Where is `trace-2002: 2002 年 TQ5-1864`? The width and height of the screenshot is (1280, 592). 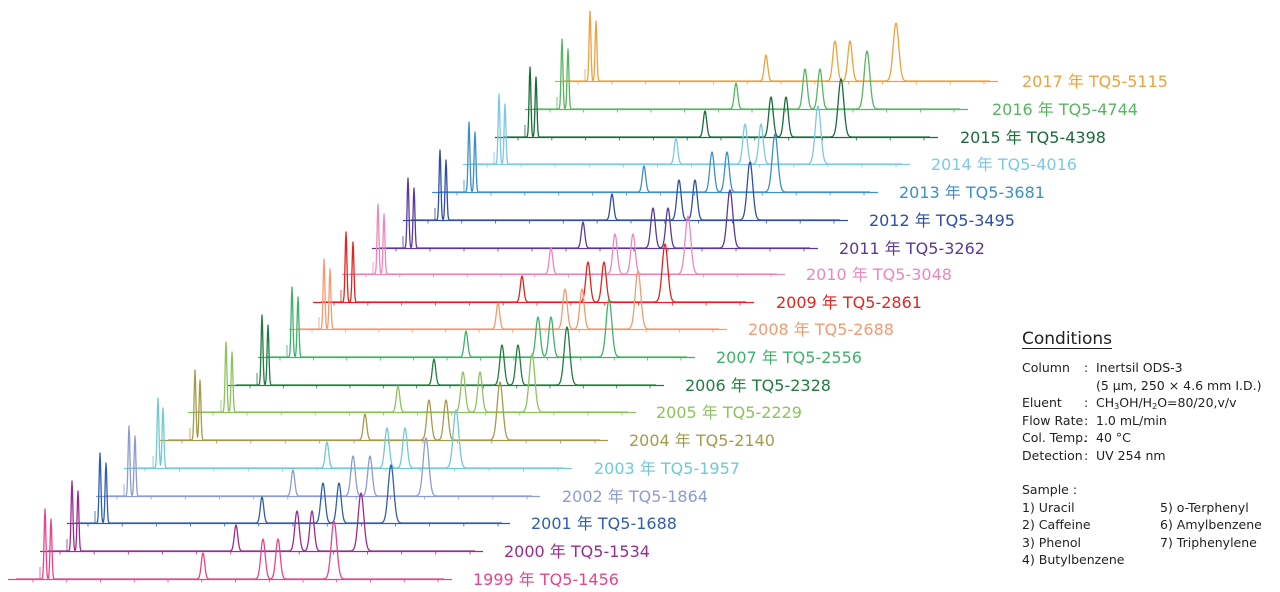 trace-2002: 2002 年 TQ5-1864 is located at coordinates (402, 465).